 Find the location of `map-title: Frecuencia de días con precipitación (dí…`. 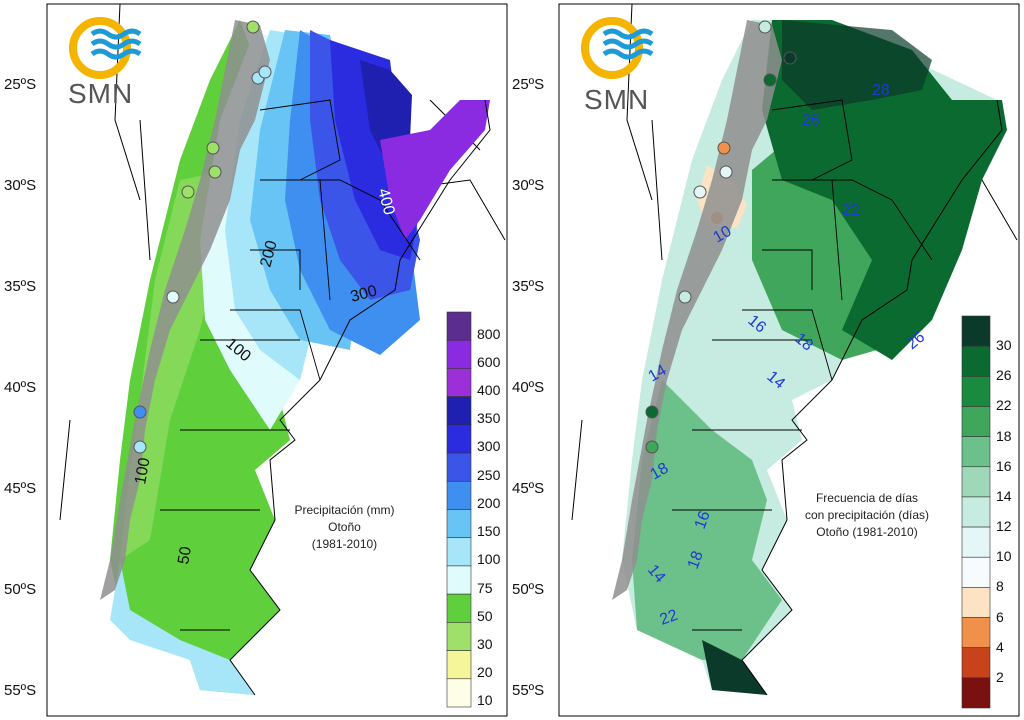

map-title: Frecuencia de días con precipitación (dí… is located at coordinates (867, 515).